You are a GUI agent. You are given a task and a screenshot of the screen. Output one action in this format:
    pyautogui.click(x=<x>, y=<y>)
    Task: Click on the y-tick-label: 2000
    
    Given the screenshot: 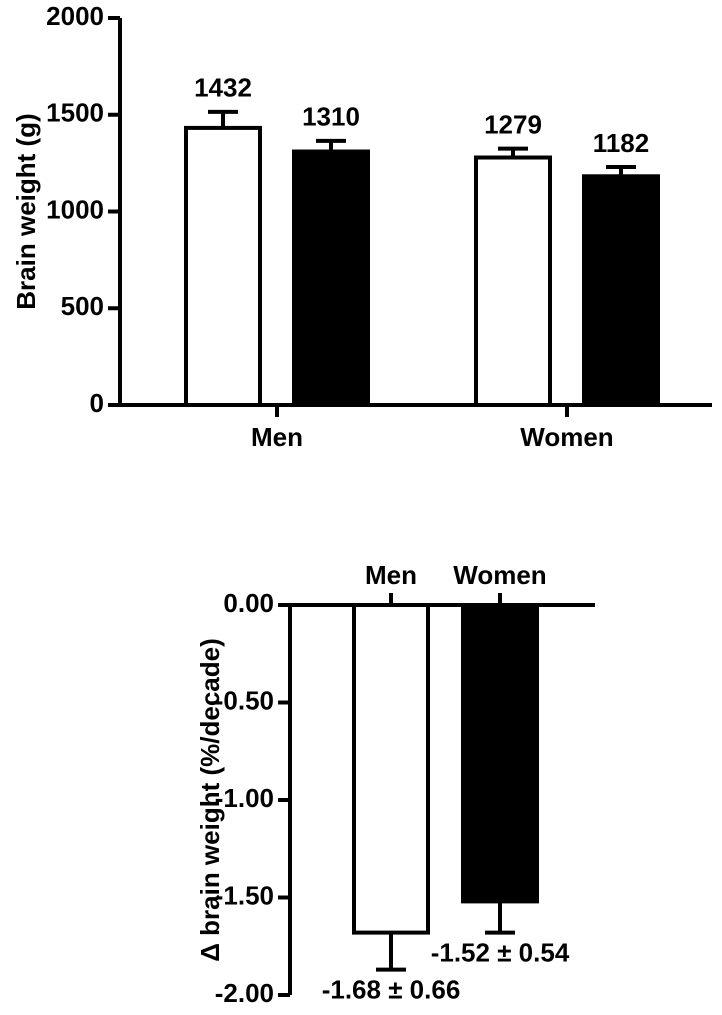 What is the action you would take?
    pyautogui.click(x=75, y=16)
    